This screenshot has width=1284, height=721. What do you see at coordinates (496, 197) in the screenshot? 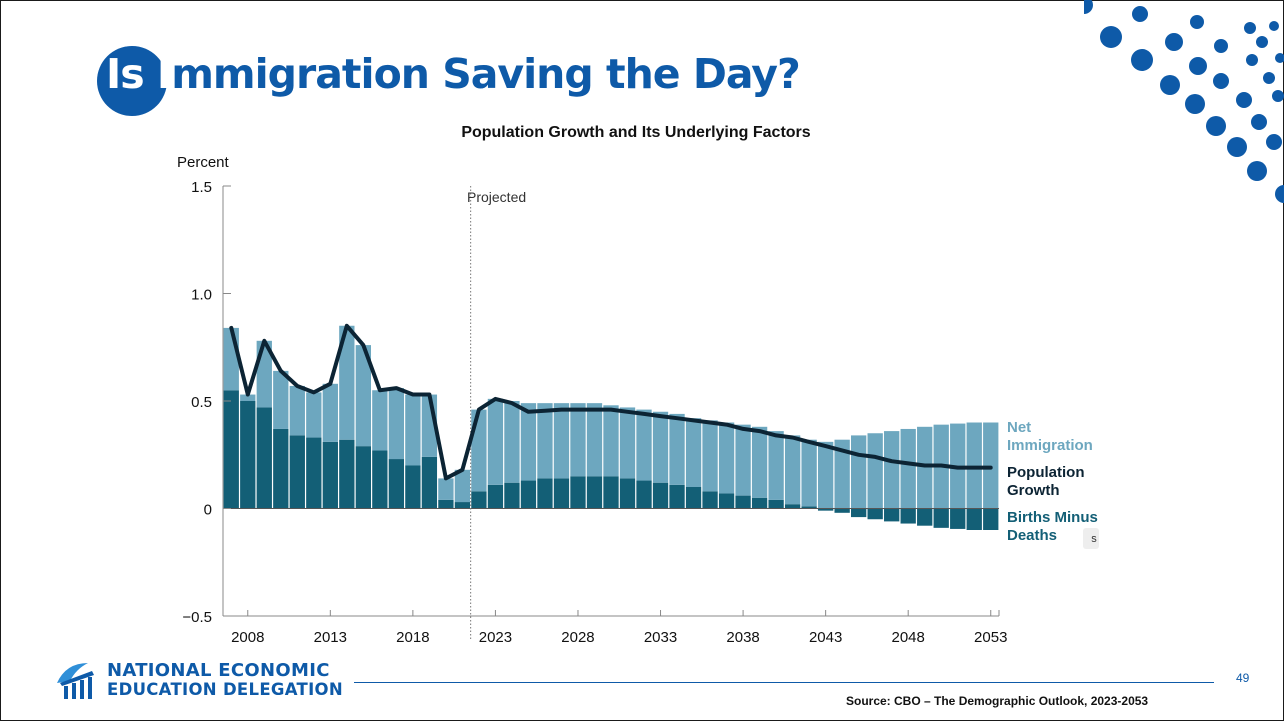
I see `projected-label: Projected` at bounding box center [496, 197].